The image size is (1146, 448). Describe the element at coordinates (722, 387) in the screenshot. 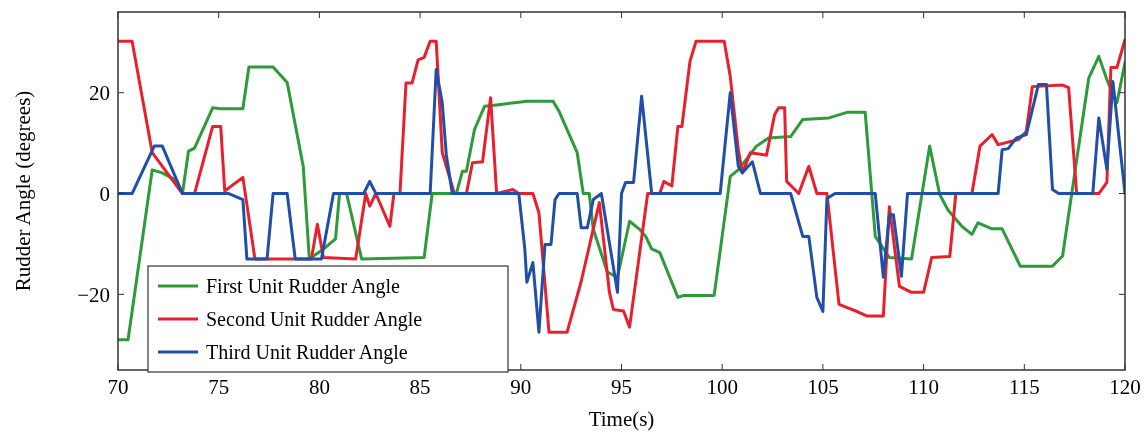

I see `x-tick-label: 100` at that location.